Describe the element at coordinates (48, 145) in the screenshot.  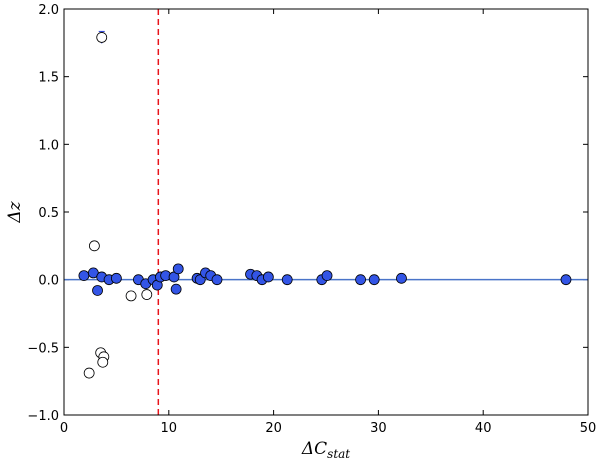
I see `y-tick-label: 1.0` at that location.